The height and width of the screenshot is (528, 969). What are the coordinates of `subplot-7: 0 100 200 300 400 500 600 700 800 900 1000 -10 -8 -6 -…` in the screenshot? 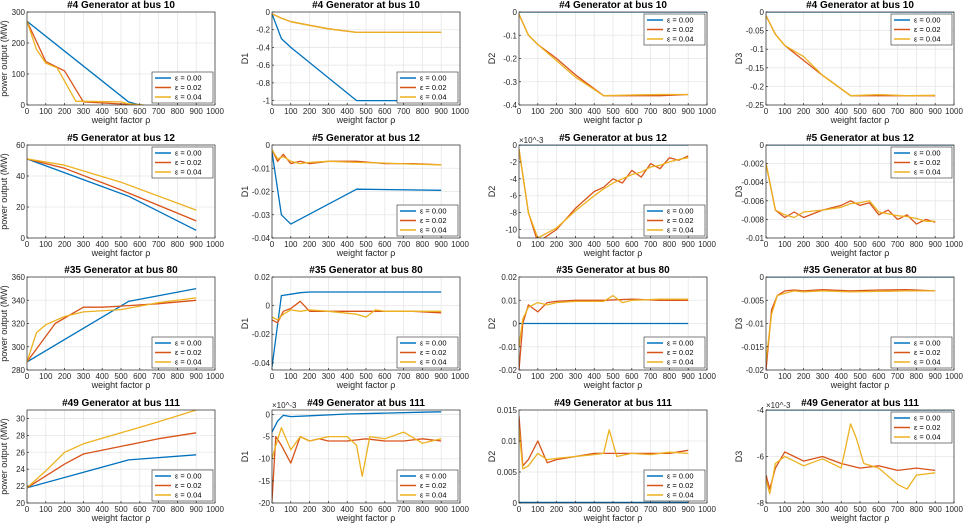 It's located at (601, 195).